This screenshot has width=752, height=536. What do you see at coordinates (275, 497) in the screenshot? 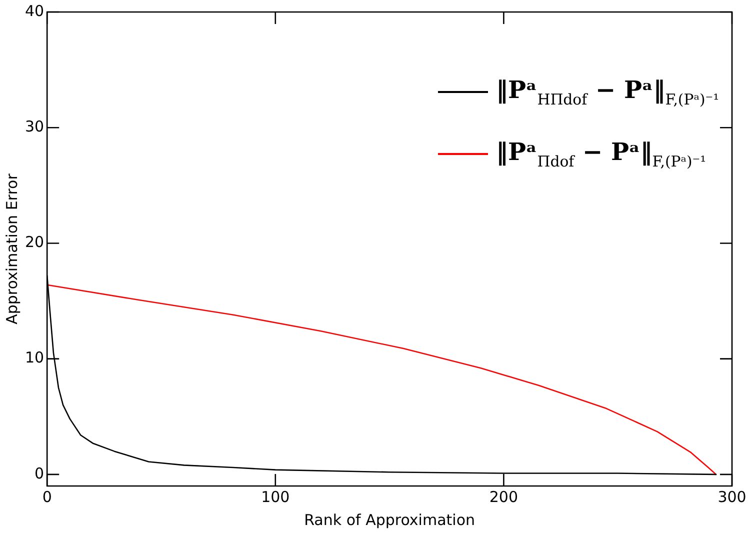
I see `x-tick-label: 100` at bounding box center [275, 497].